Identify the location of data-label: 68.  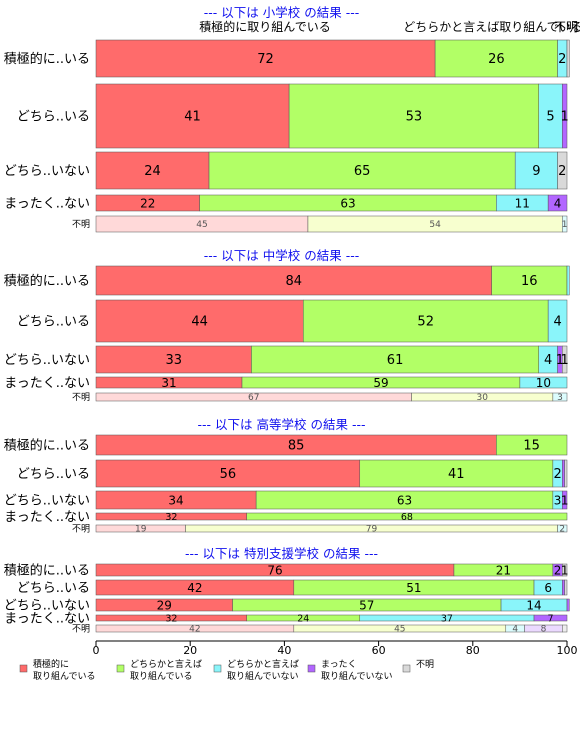
(407, 517).